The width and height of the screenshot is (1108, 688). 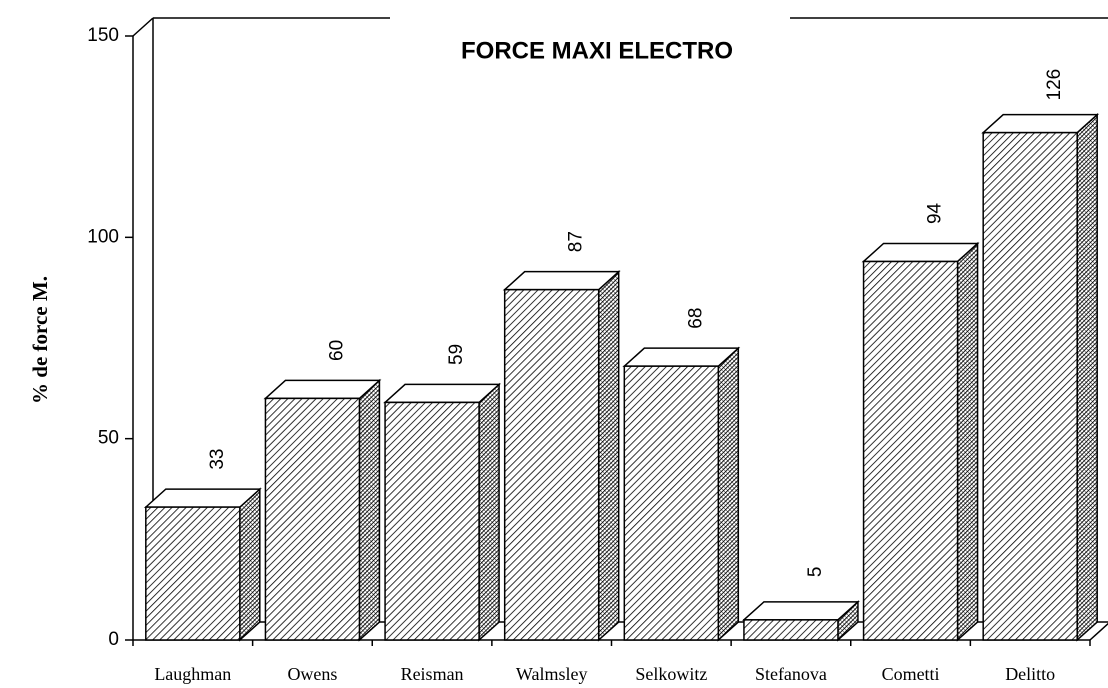 What do you see at coordinates (336, 350) in the screenshot?
I see `value-label: 60` at bounding box center [336, 350].